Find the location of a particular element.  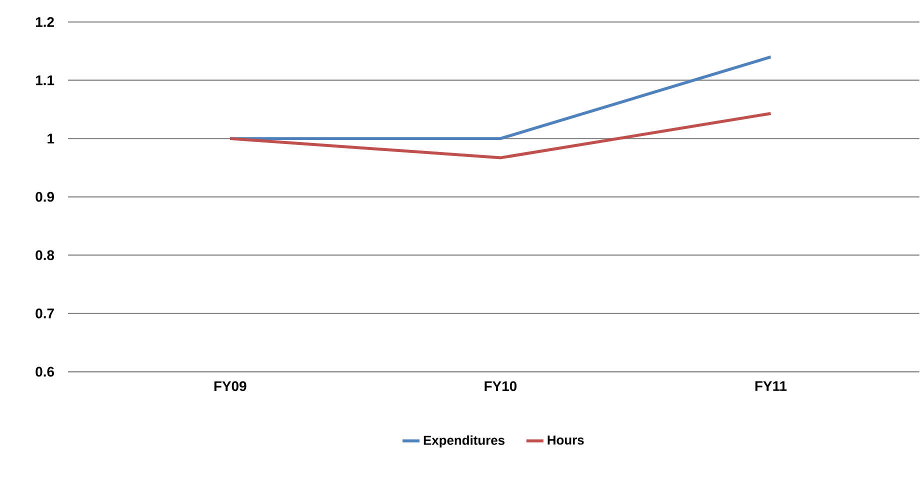

y-tick-label: 1.2 is located at coordinates (45, 22).